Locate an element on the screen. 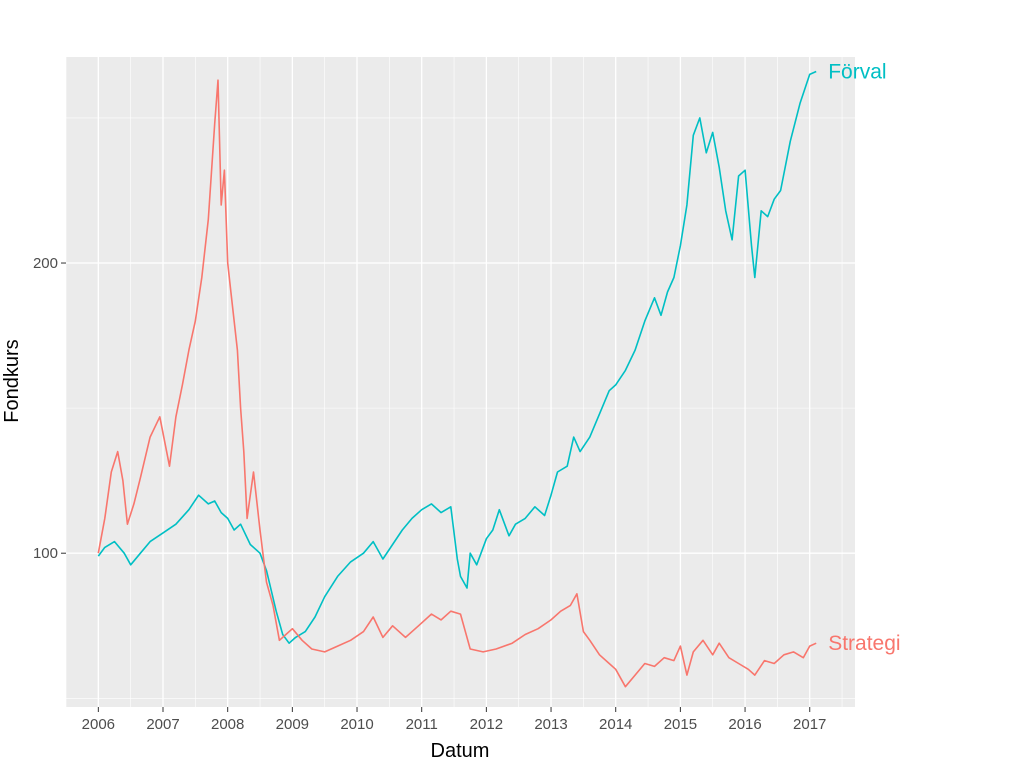 This screenshot has width=1024, height=759. y-axis-title: Fondkurs is located at coordinates (12, 380).